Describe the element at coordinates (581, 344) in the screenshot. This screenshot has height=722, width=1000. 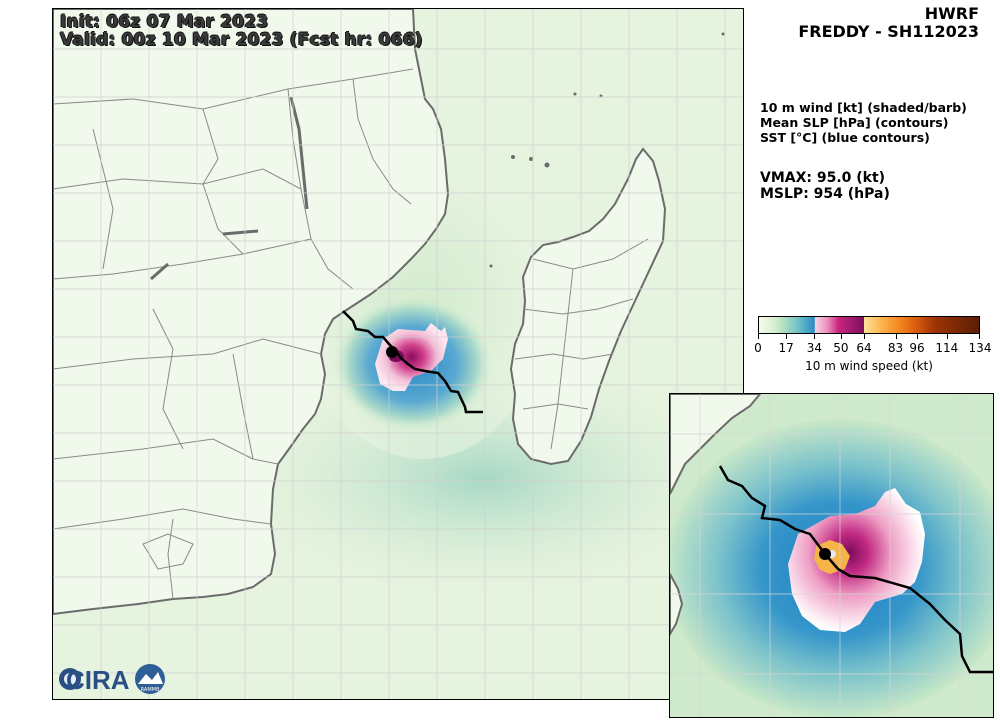
I see `madagascar-borders` at that location.